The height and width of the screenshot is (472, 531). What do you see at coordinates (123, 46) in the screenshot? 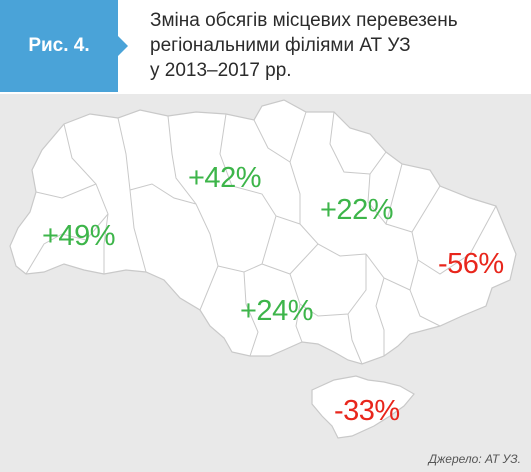
I see `badge-arrow-icon` at bounding box center [123, 46].